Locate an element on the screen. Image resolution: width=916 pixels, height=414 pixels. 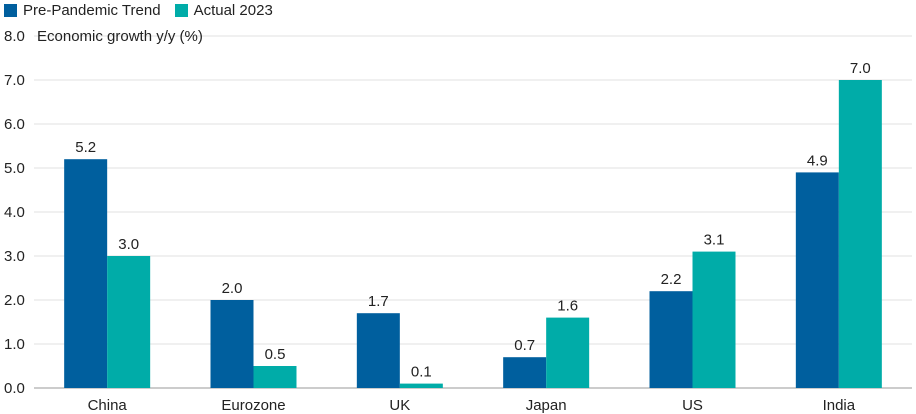
legend: Pre-Pandemic Trend Actual 2023 is located at coordinates (138, 10).